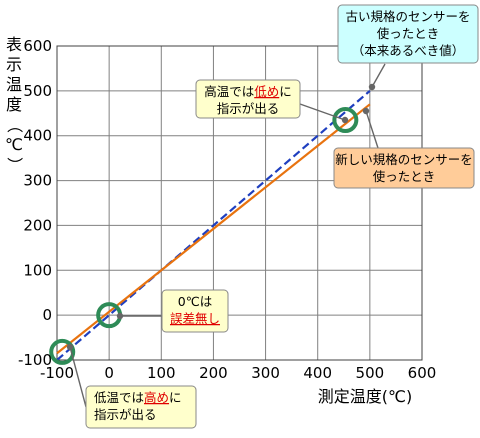 This screenshot has height=438, width=480. I want to click on x-axis-label: 測定温度(℃), so click(365, 396).